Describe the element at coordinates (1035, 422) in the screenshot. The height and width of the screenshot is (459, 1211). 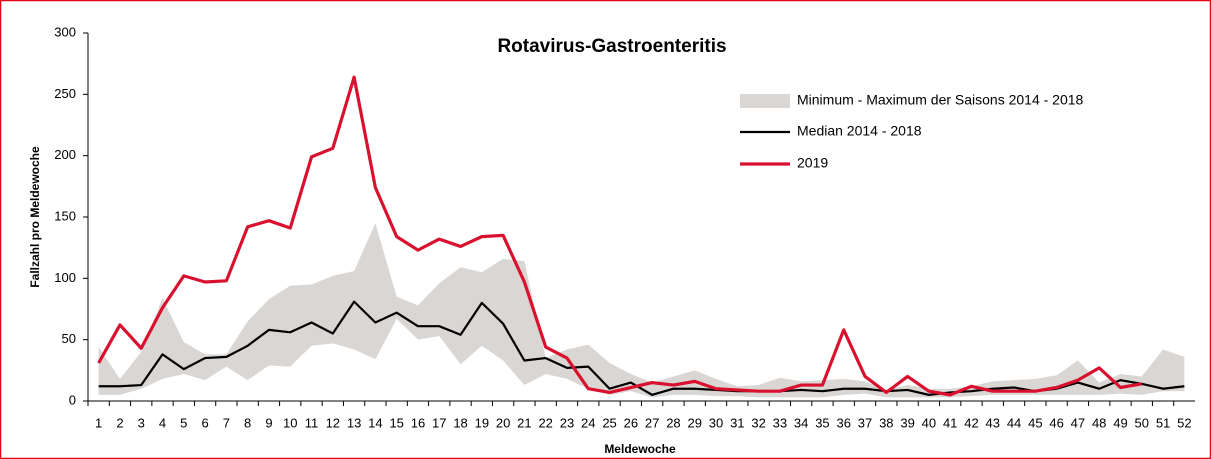
I see `x-tick-label: 45` at that location.